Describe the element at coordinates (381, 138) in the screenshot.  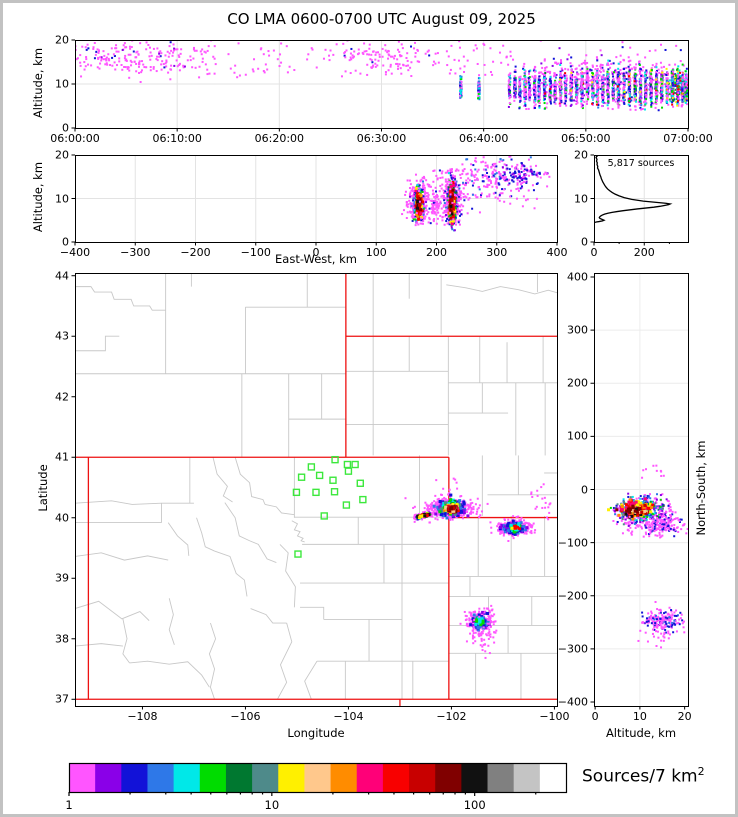
I see `tick-label: 06:30:00` at that location.